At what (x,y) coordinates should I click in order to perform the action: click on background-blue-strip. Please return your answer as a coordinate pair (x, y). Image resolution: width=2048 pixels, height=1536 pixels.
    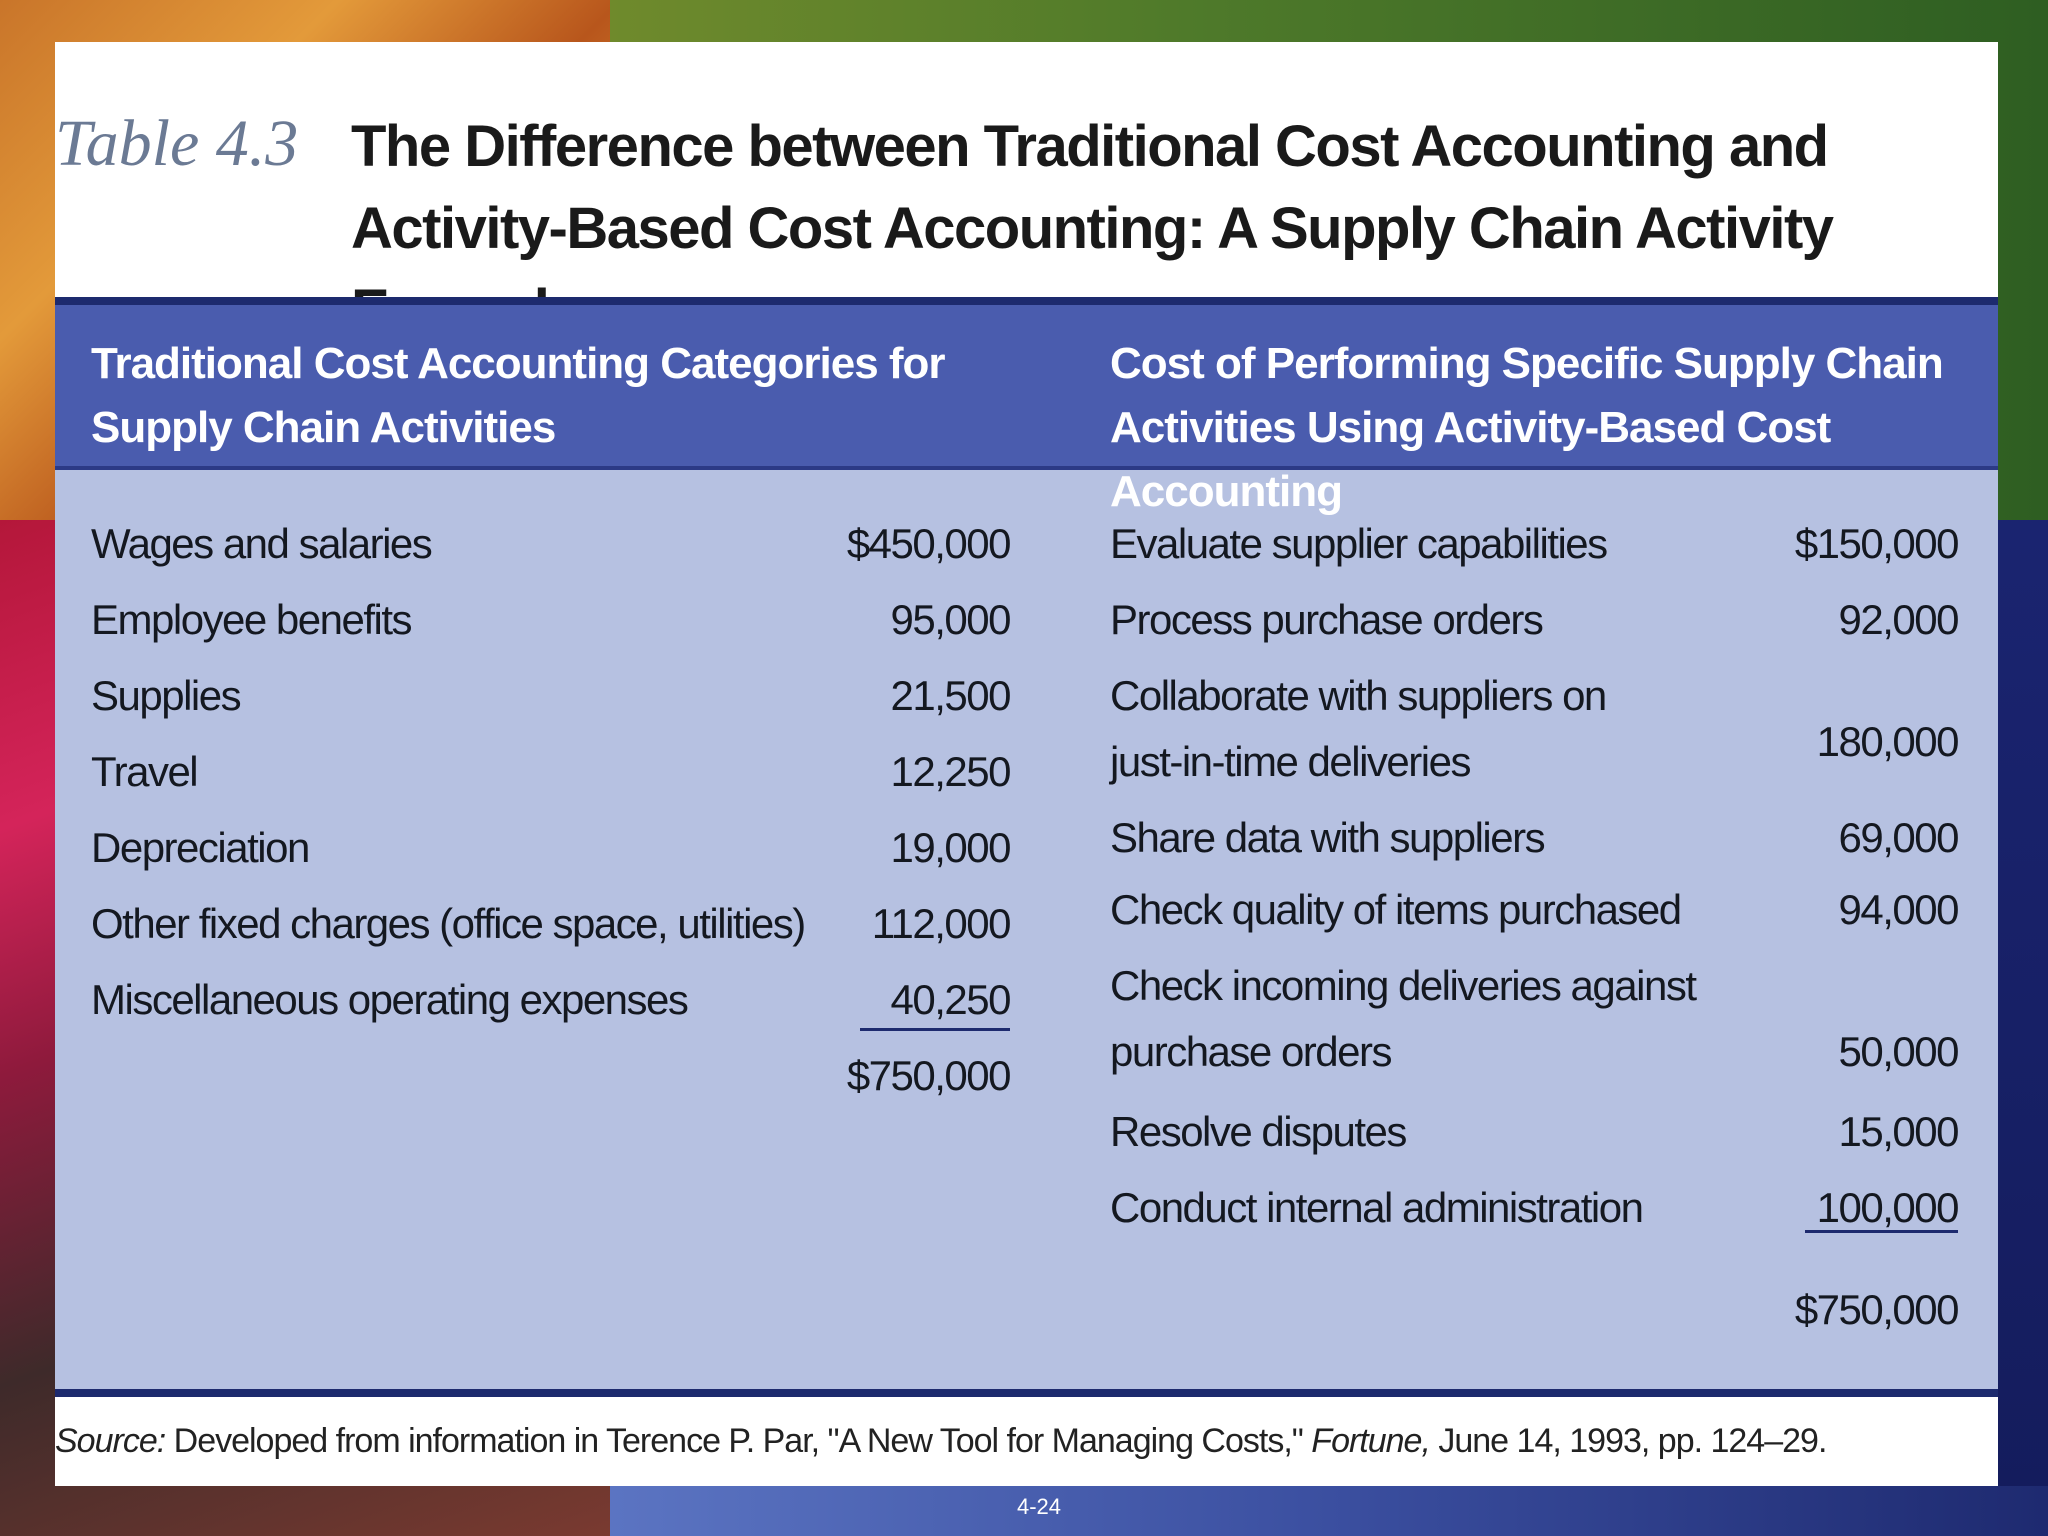
    Looking at the image, I should click on (1329, 1511).